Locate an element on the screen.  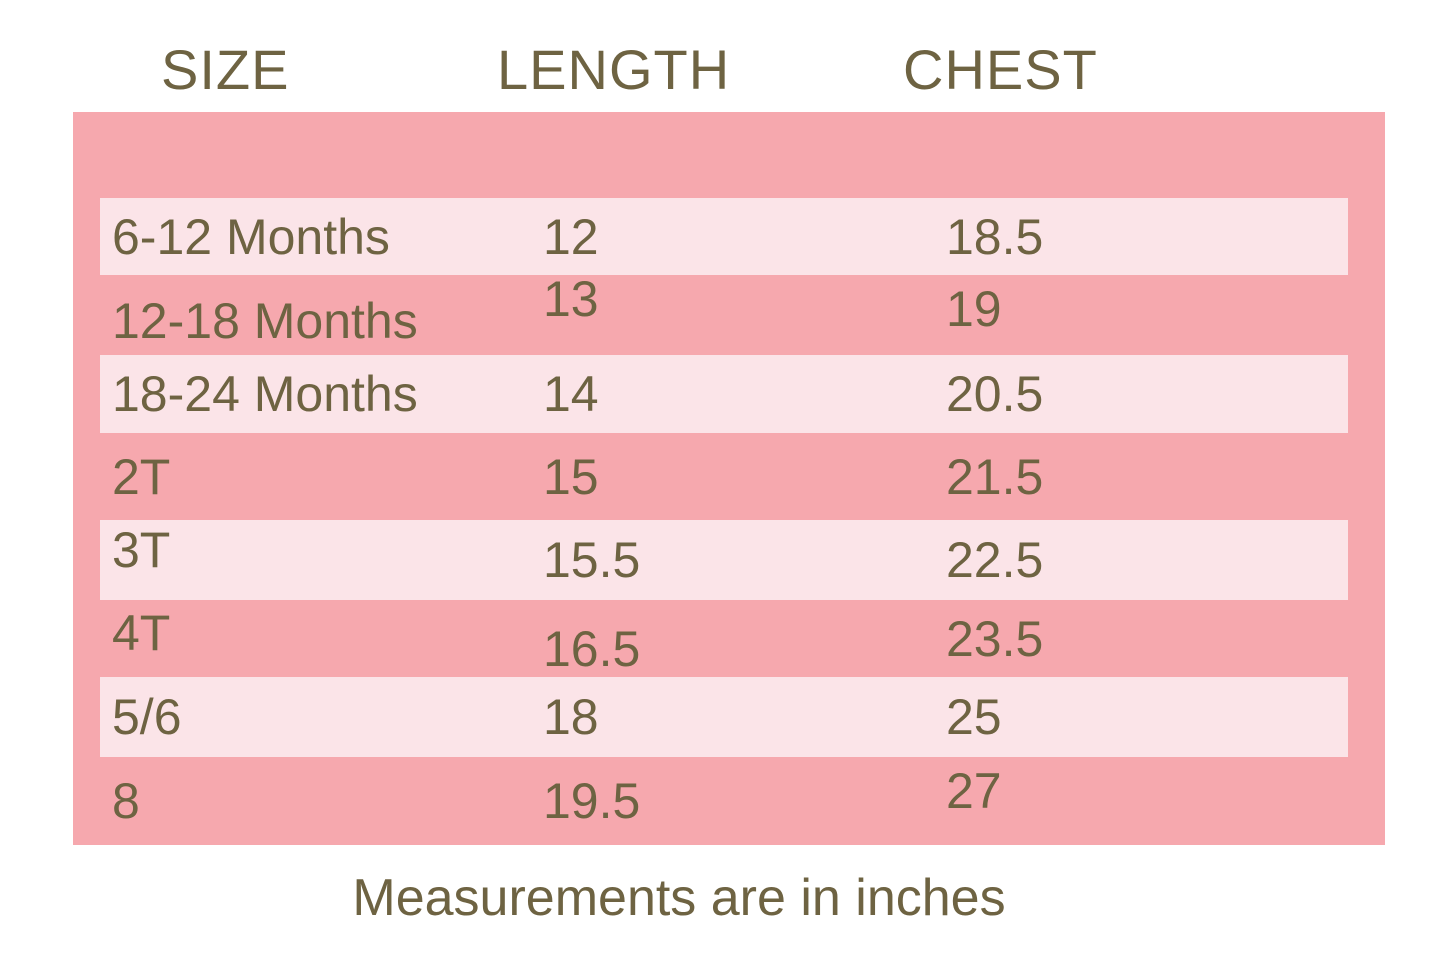
length-cell: 12 is located at coordinates (571, 236).